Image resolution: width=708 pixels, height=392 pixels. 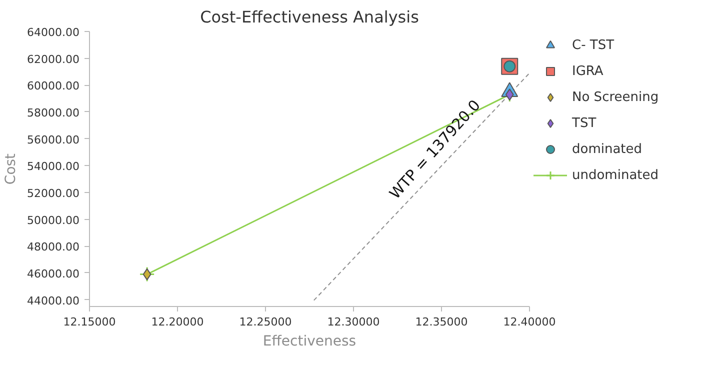 I want to click on legend-label: No Screening, so click(x=615, y=97).